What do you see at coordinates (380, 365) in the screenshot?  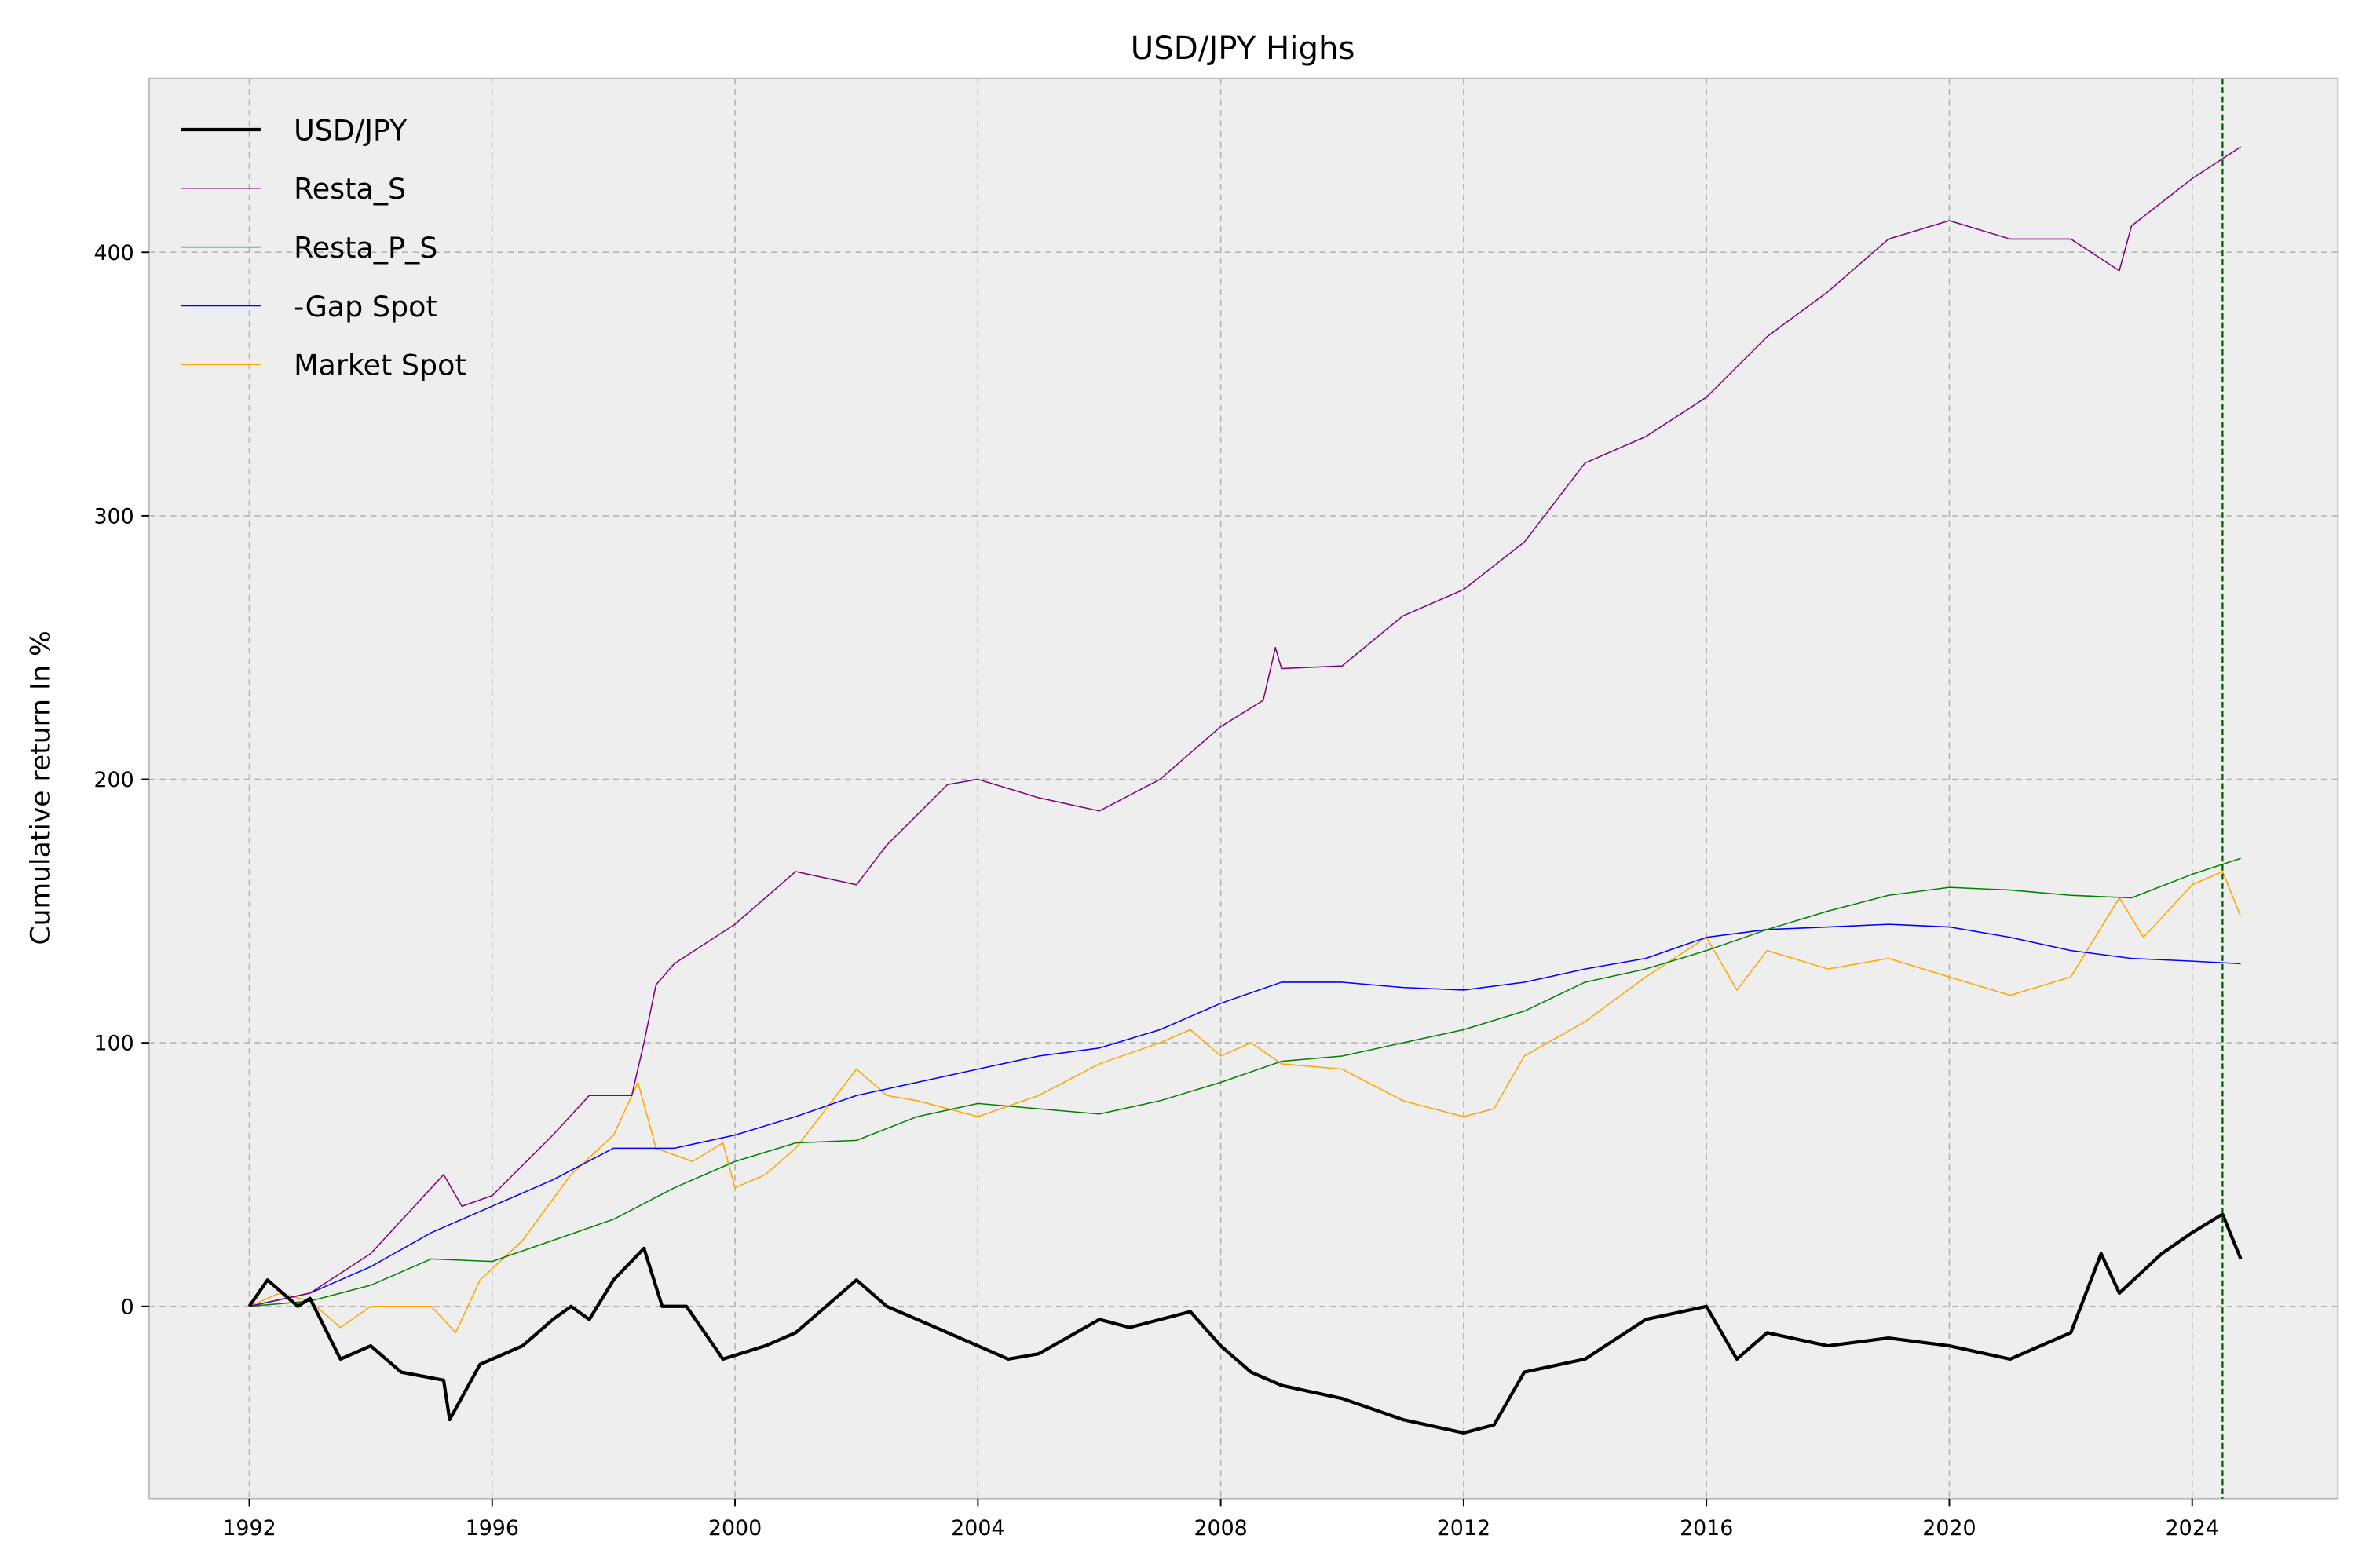 I see `legend-label: Market Spot` at bounding box center [380, 365].